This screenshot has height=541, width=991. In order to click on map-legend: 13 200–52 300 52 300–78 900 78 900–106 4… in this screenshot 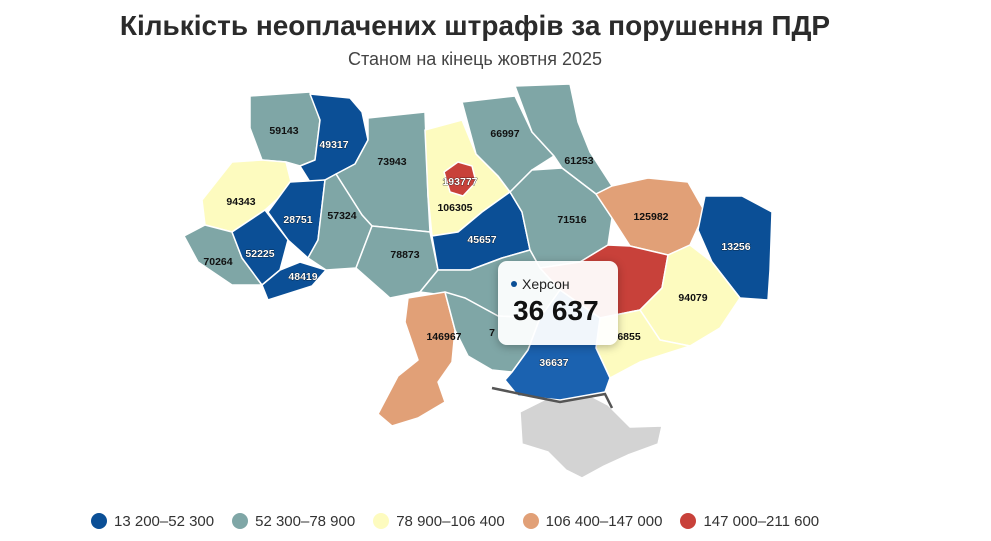, I will do `click(464, 521)`.